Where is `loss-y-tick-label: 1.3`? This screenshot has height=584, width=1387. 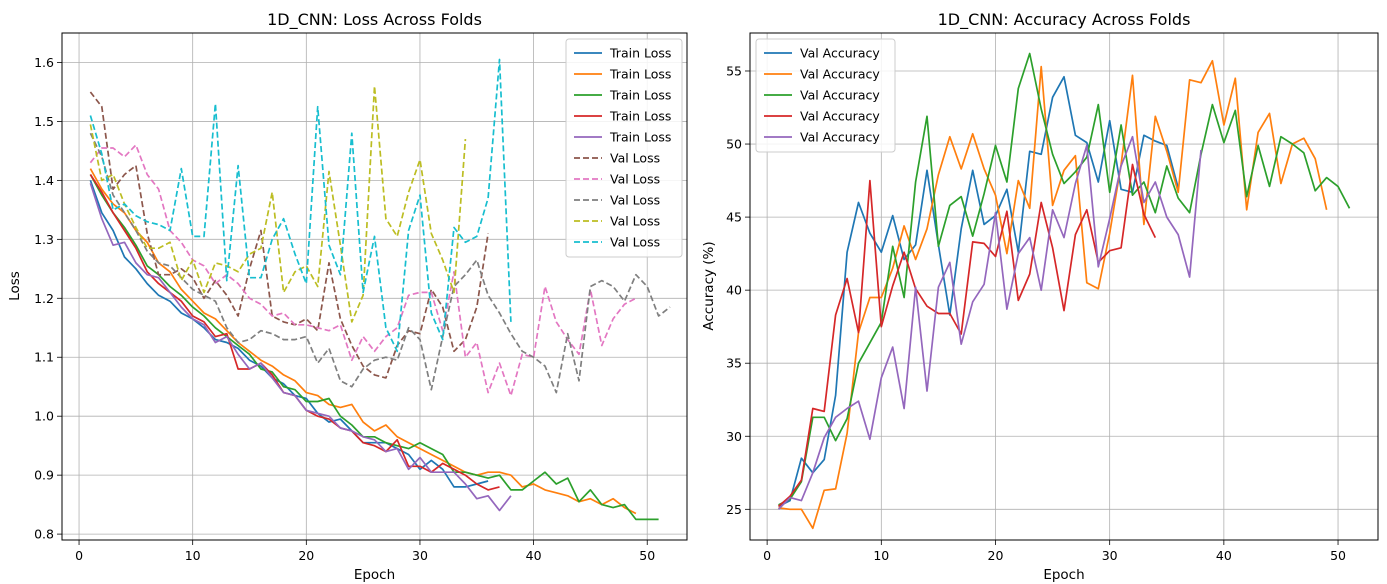
loss-y-tick-label: 1.3 is located at coordinates (44, 239).